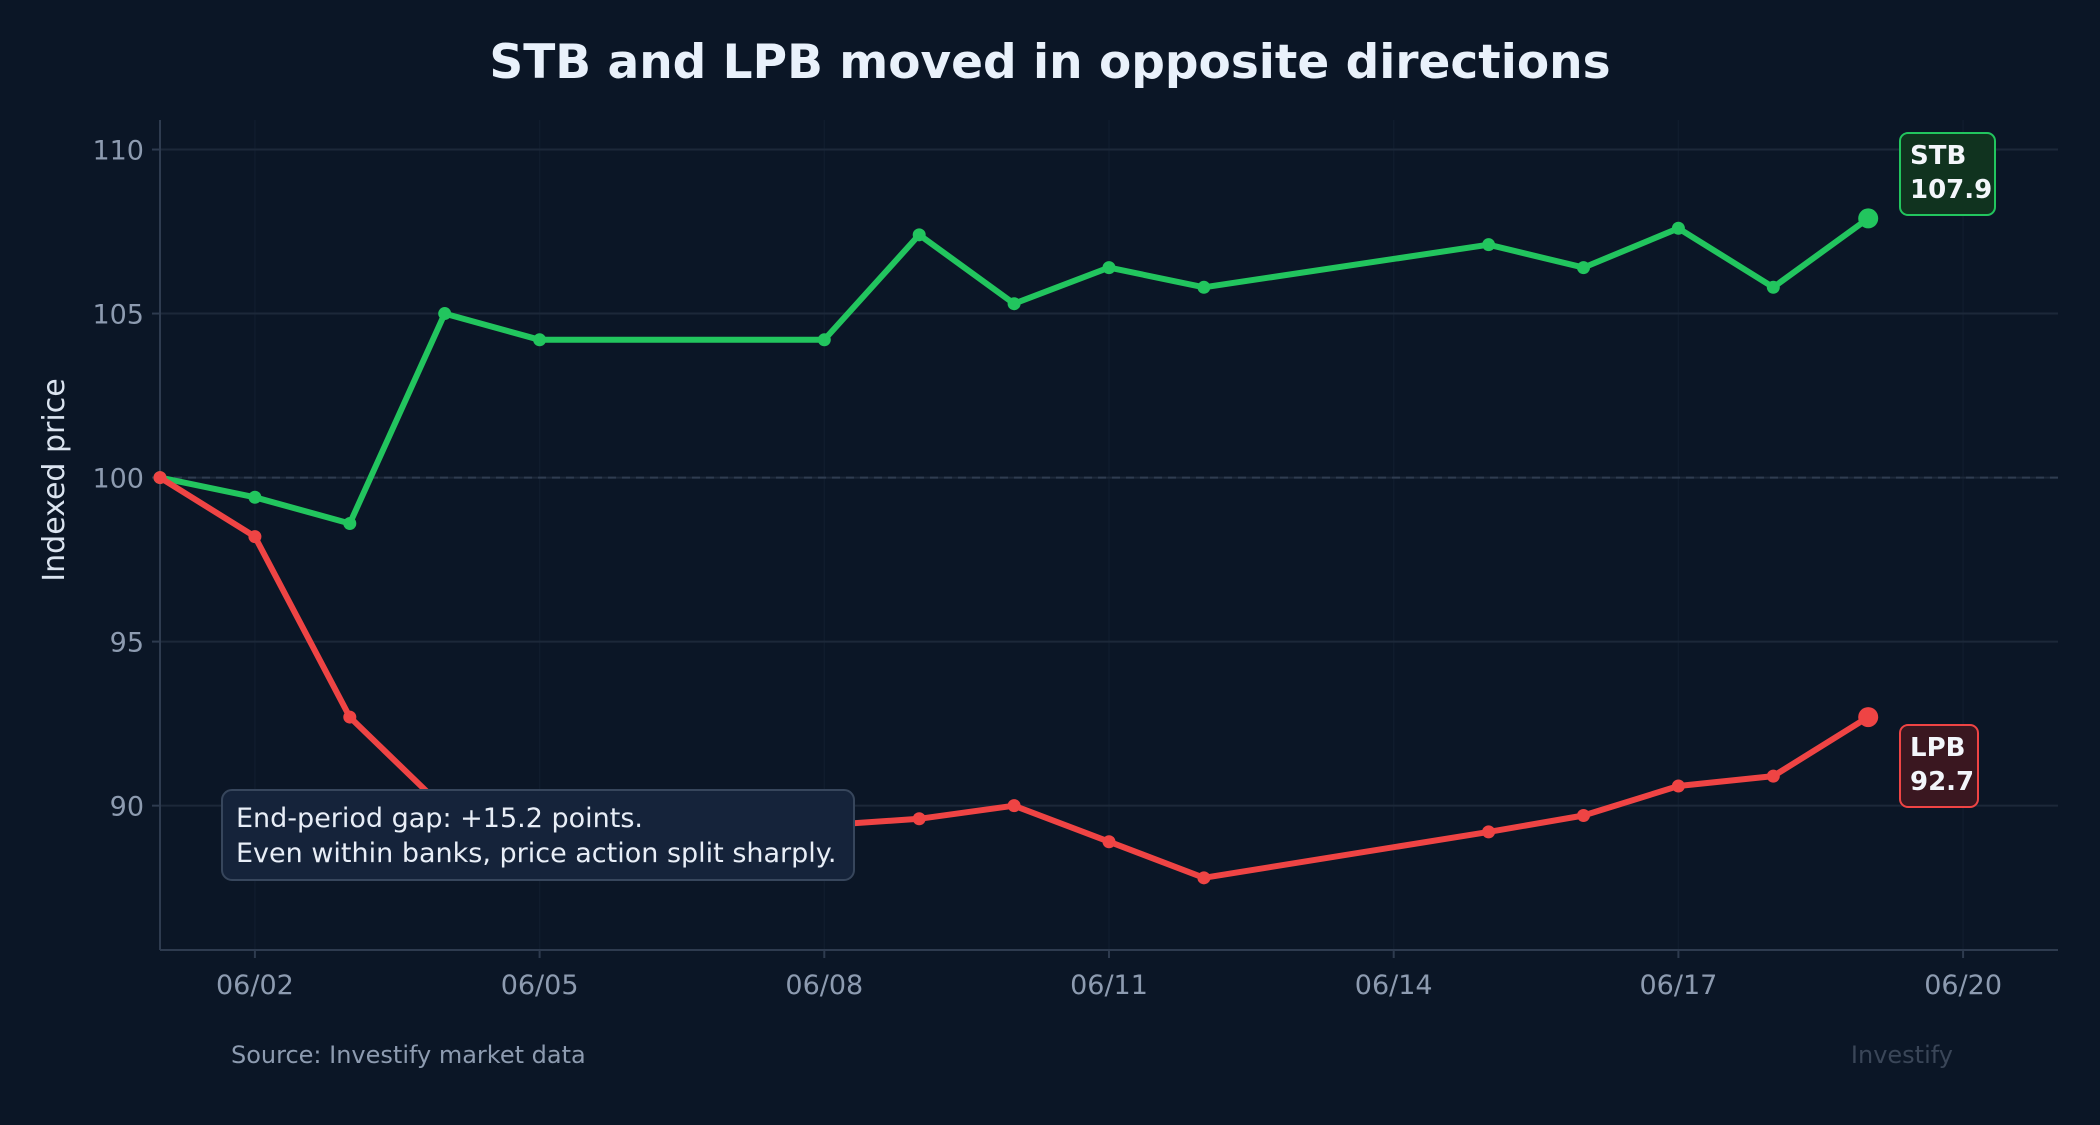 This screenshot has width=2100, height=1125. Describe the element at coordinates (1109, 985) in the screenshot. I see `x-tick-label: 06/11` at that location.